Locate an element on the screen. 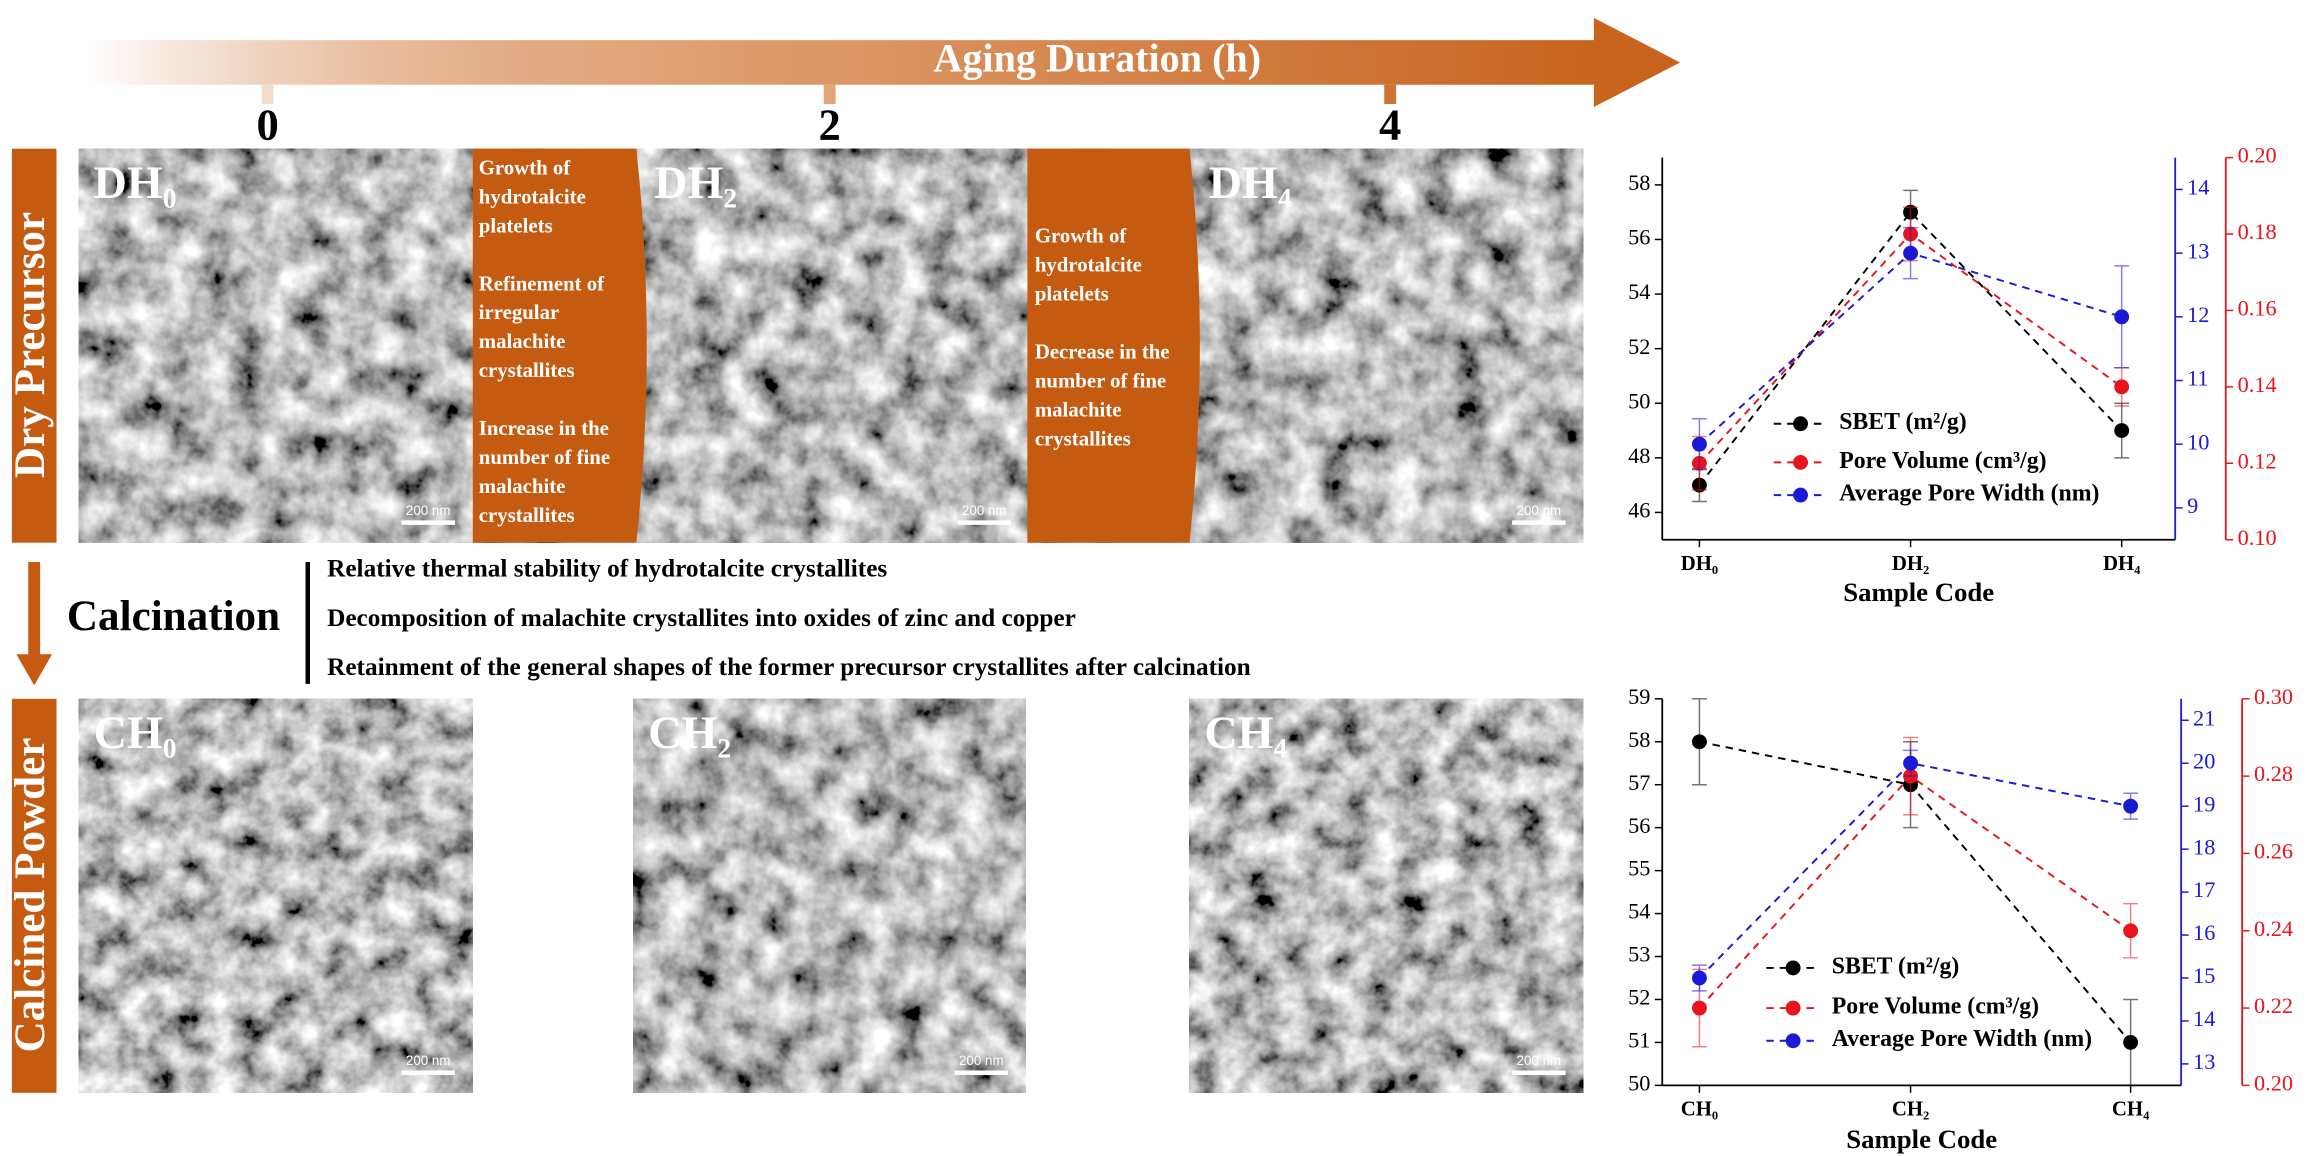  image-label: CH₂ is located at coordinates (689, 732).